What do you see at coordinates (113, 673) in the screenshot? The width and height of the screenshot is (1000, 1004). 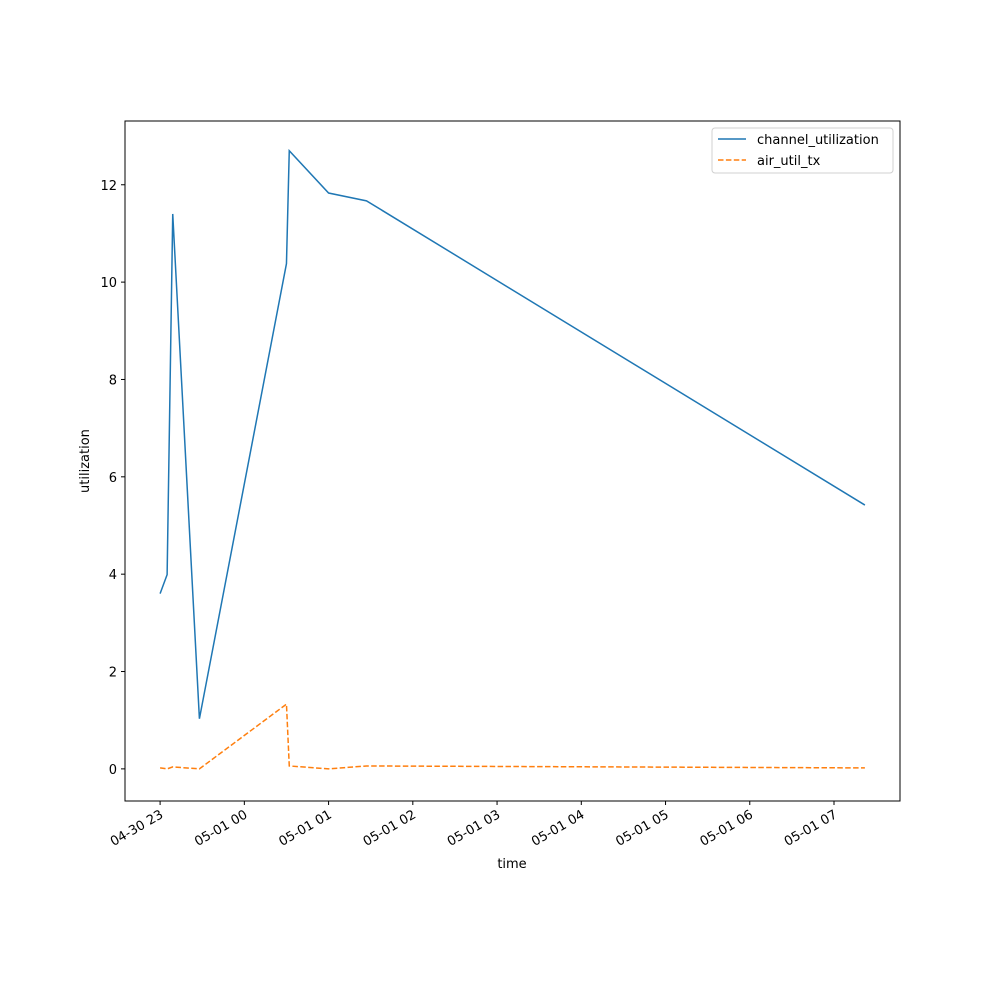 I see `y-tick-label: 2` at bounding box center [113, 673].